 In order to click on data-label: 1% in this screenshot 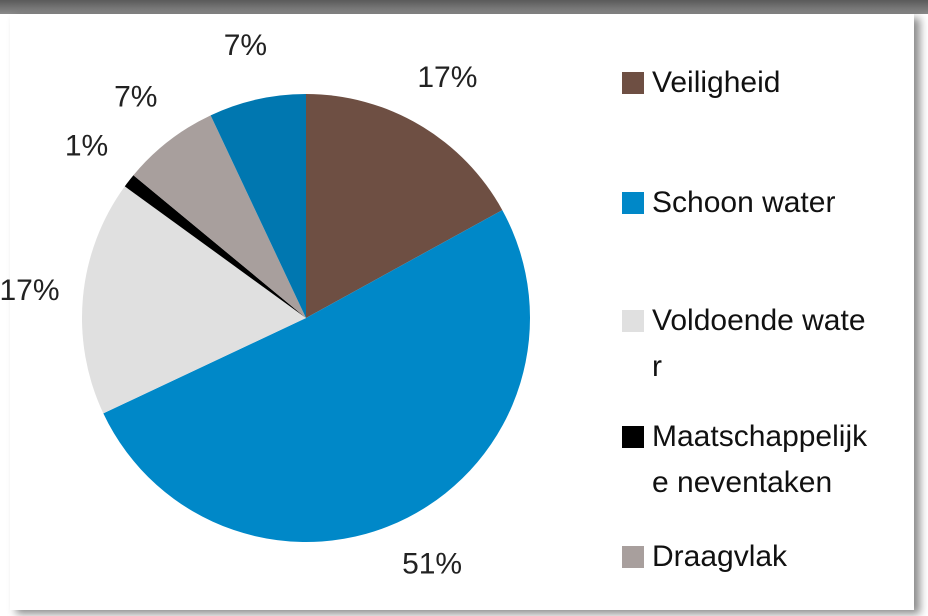, I will do `click(86, 146)`.